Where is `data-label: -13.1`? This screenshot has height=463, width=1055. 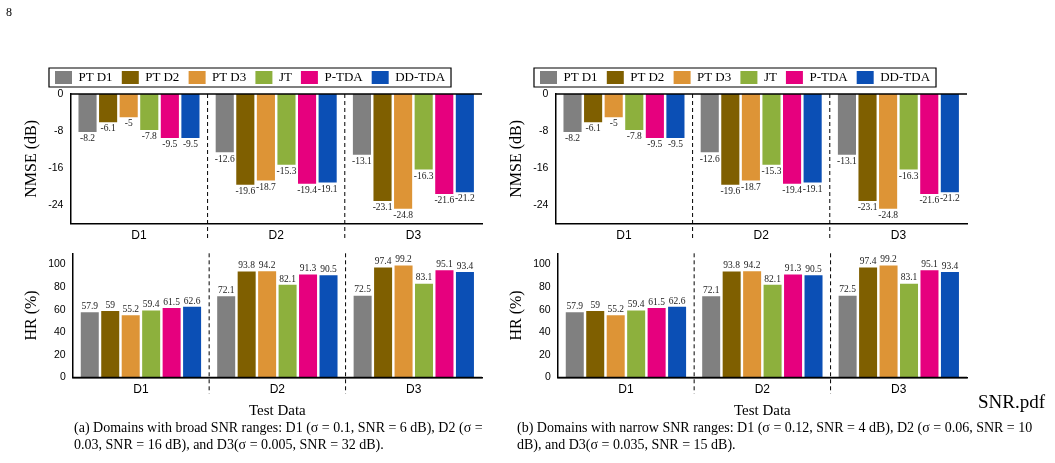
data-label: -13.1 is located at coordinates (847, 160).